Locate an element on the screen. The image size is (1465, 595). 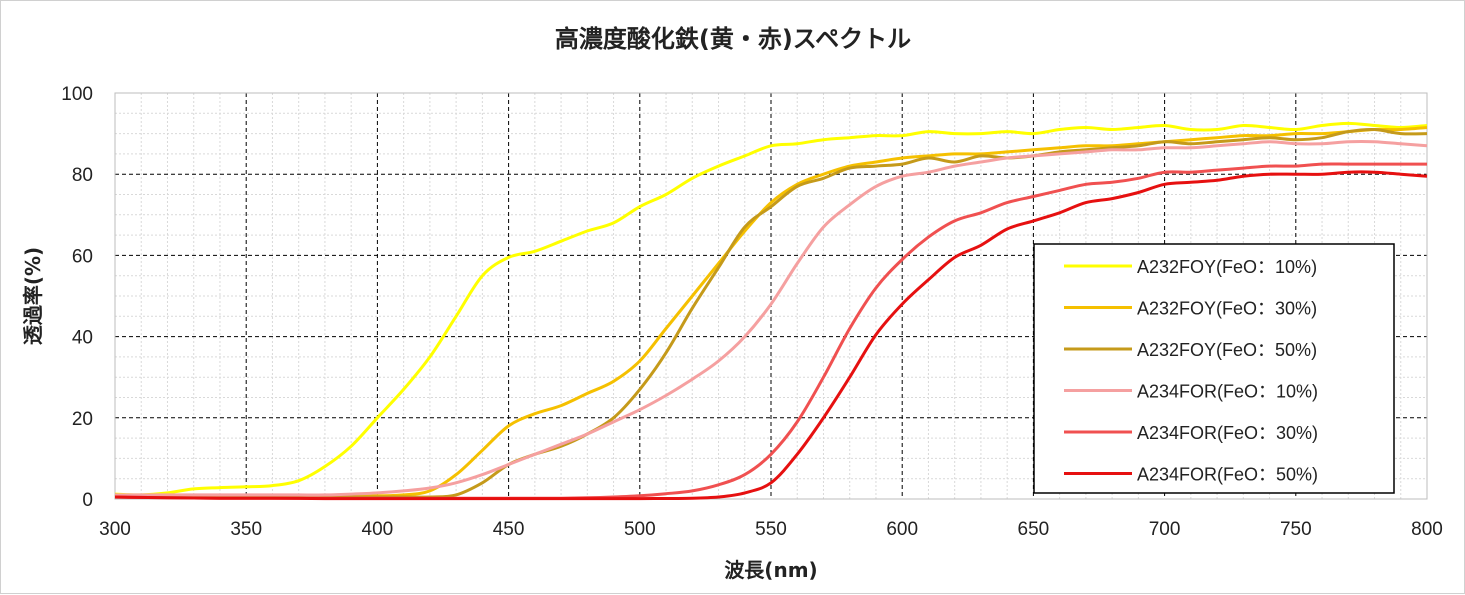
y-axis-title: 透過率(%) is located at coordinates (33, 296).